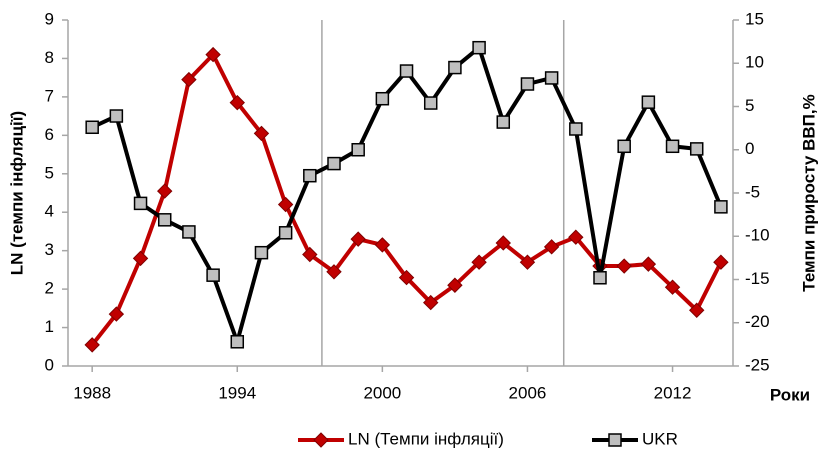 This screenshot has width=824, height=451. Describe the element at coordinates (49, 134) in the screenshot. I see `y-tick-label: 6` at that location.